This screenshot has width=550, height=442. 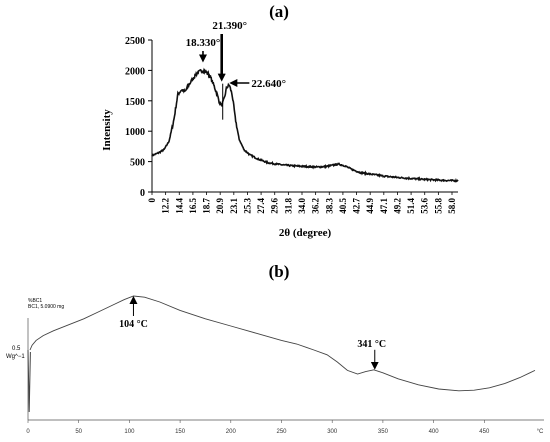 What do you see at coordinates (305, 233) in the screenshot?
I see `a-xlabel: 2θ (degree)` at bounding box center [305, 233].